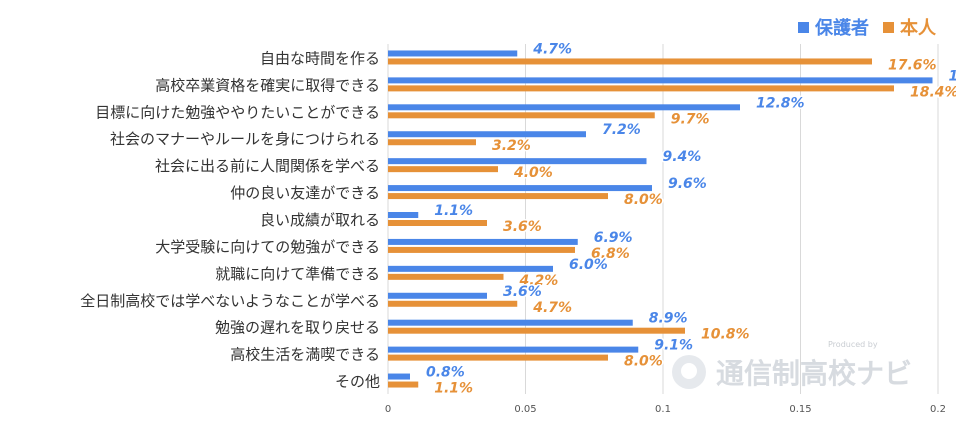  I want to click on data-label-self: 4.7%, so click(552, 308).